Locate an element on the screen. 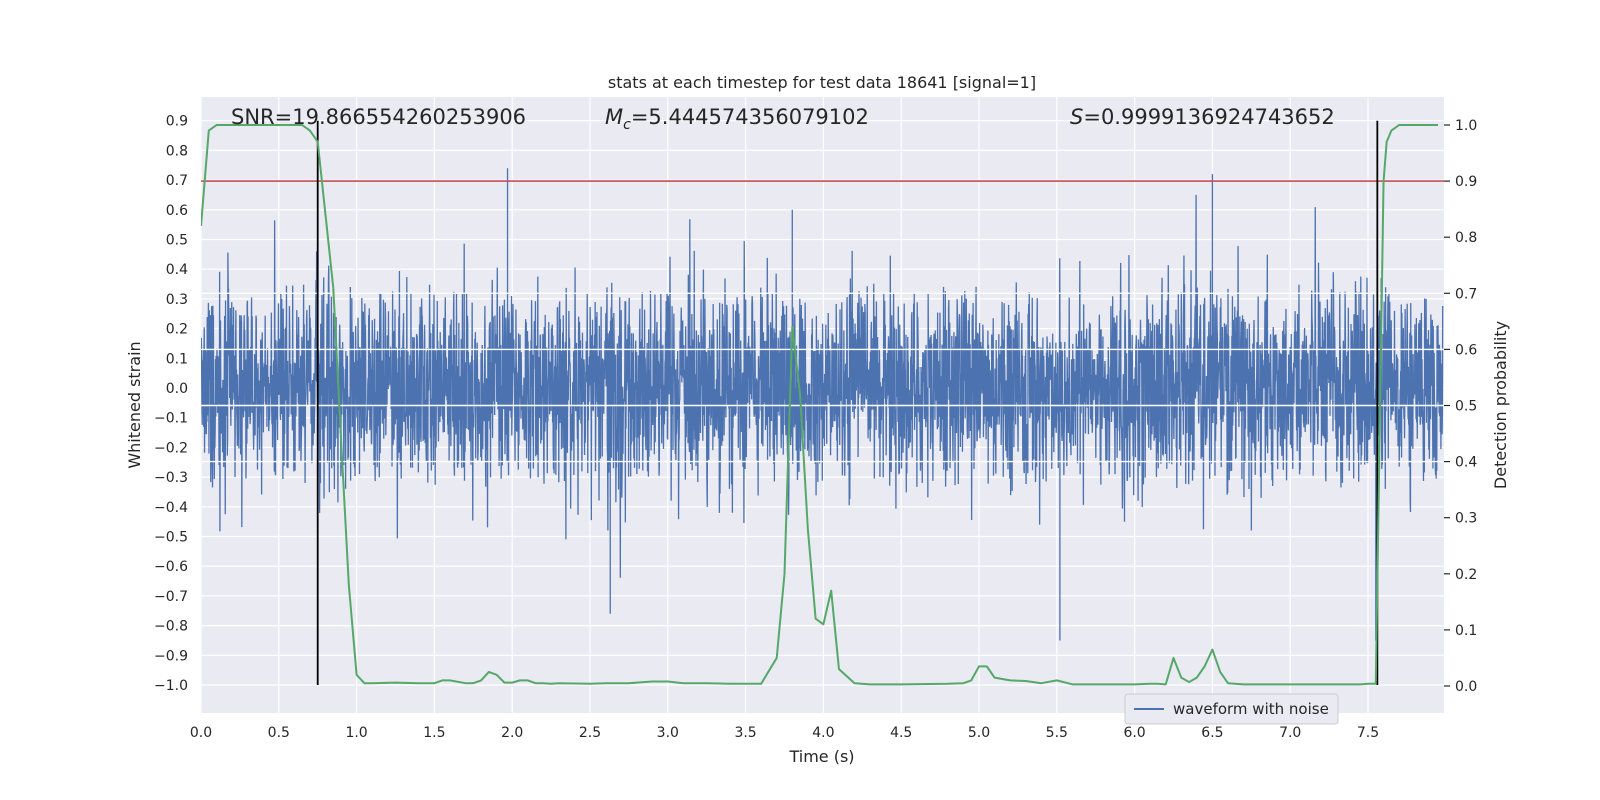  x-tick-label: 3.0 is located at coordinates (668, 733).